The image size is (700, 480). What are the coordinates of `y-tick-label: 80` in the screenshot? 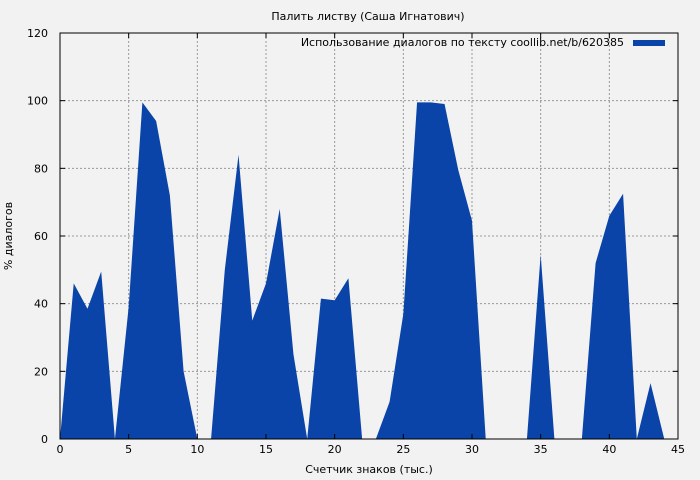 It's located at (41, 168).